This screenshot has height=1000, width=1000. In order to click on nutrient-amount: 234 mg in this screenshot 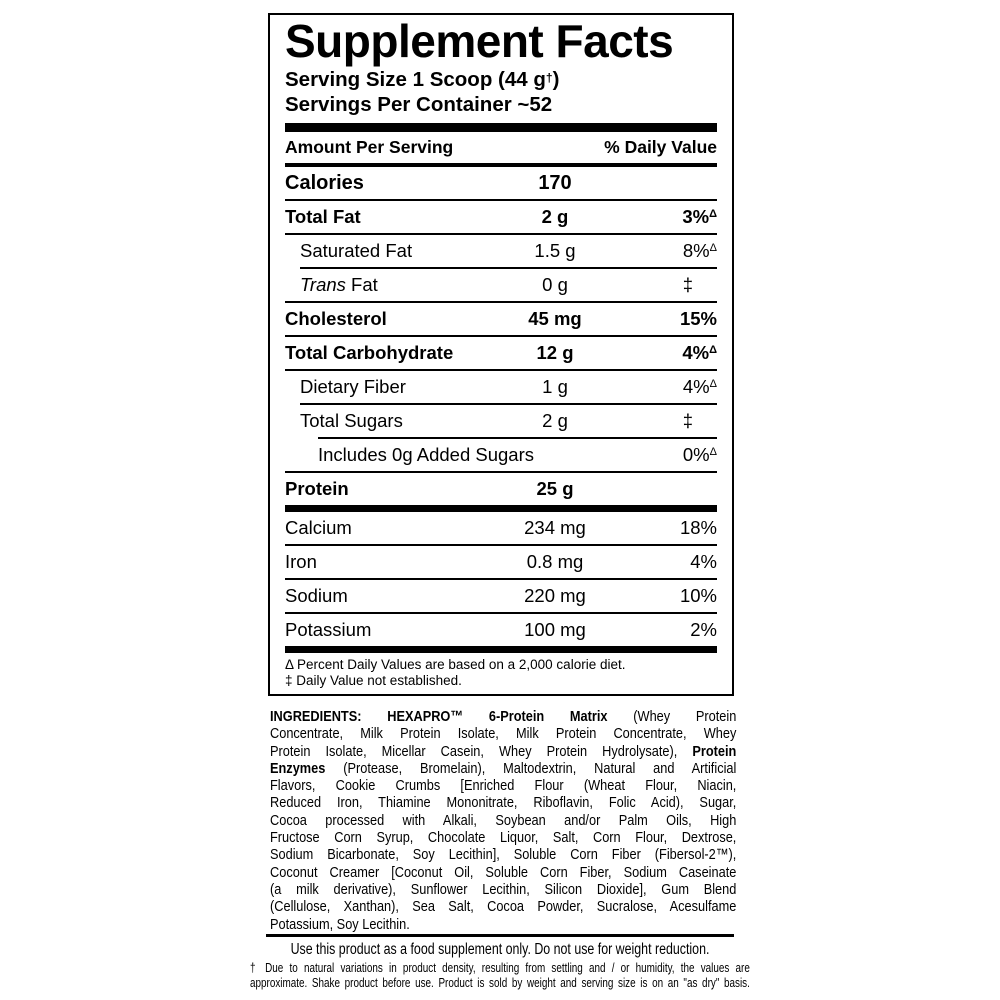, I will do `click(555, 527)`.